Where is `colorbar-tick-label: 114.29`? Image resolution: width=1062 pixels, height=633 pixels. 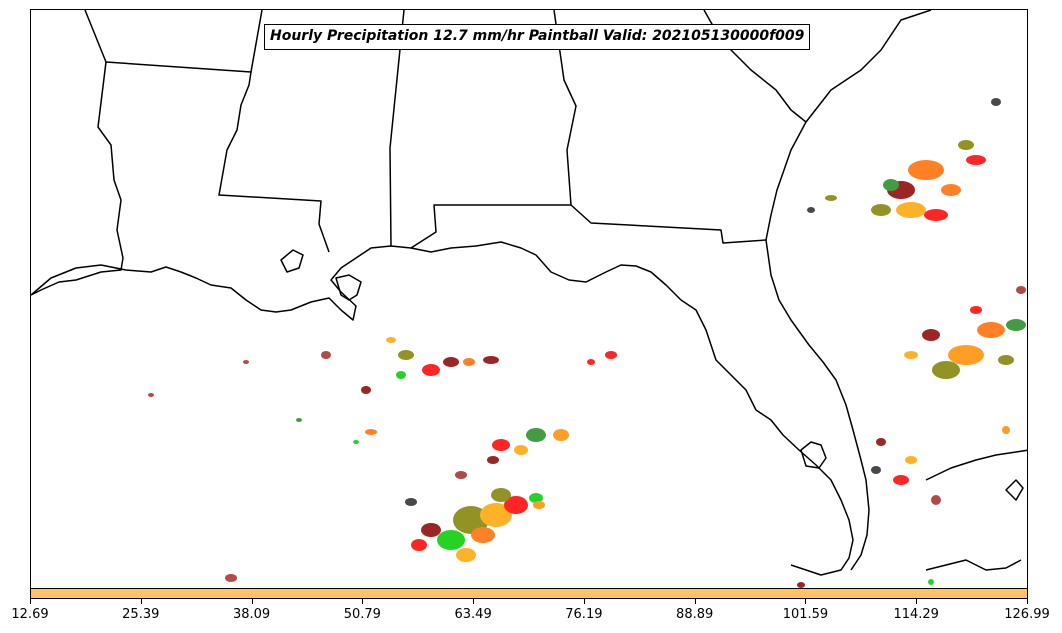
colorbar-tick-label: 114.29 is located at coordinates (916, 614).